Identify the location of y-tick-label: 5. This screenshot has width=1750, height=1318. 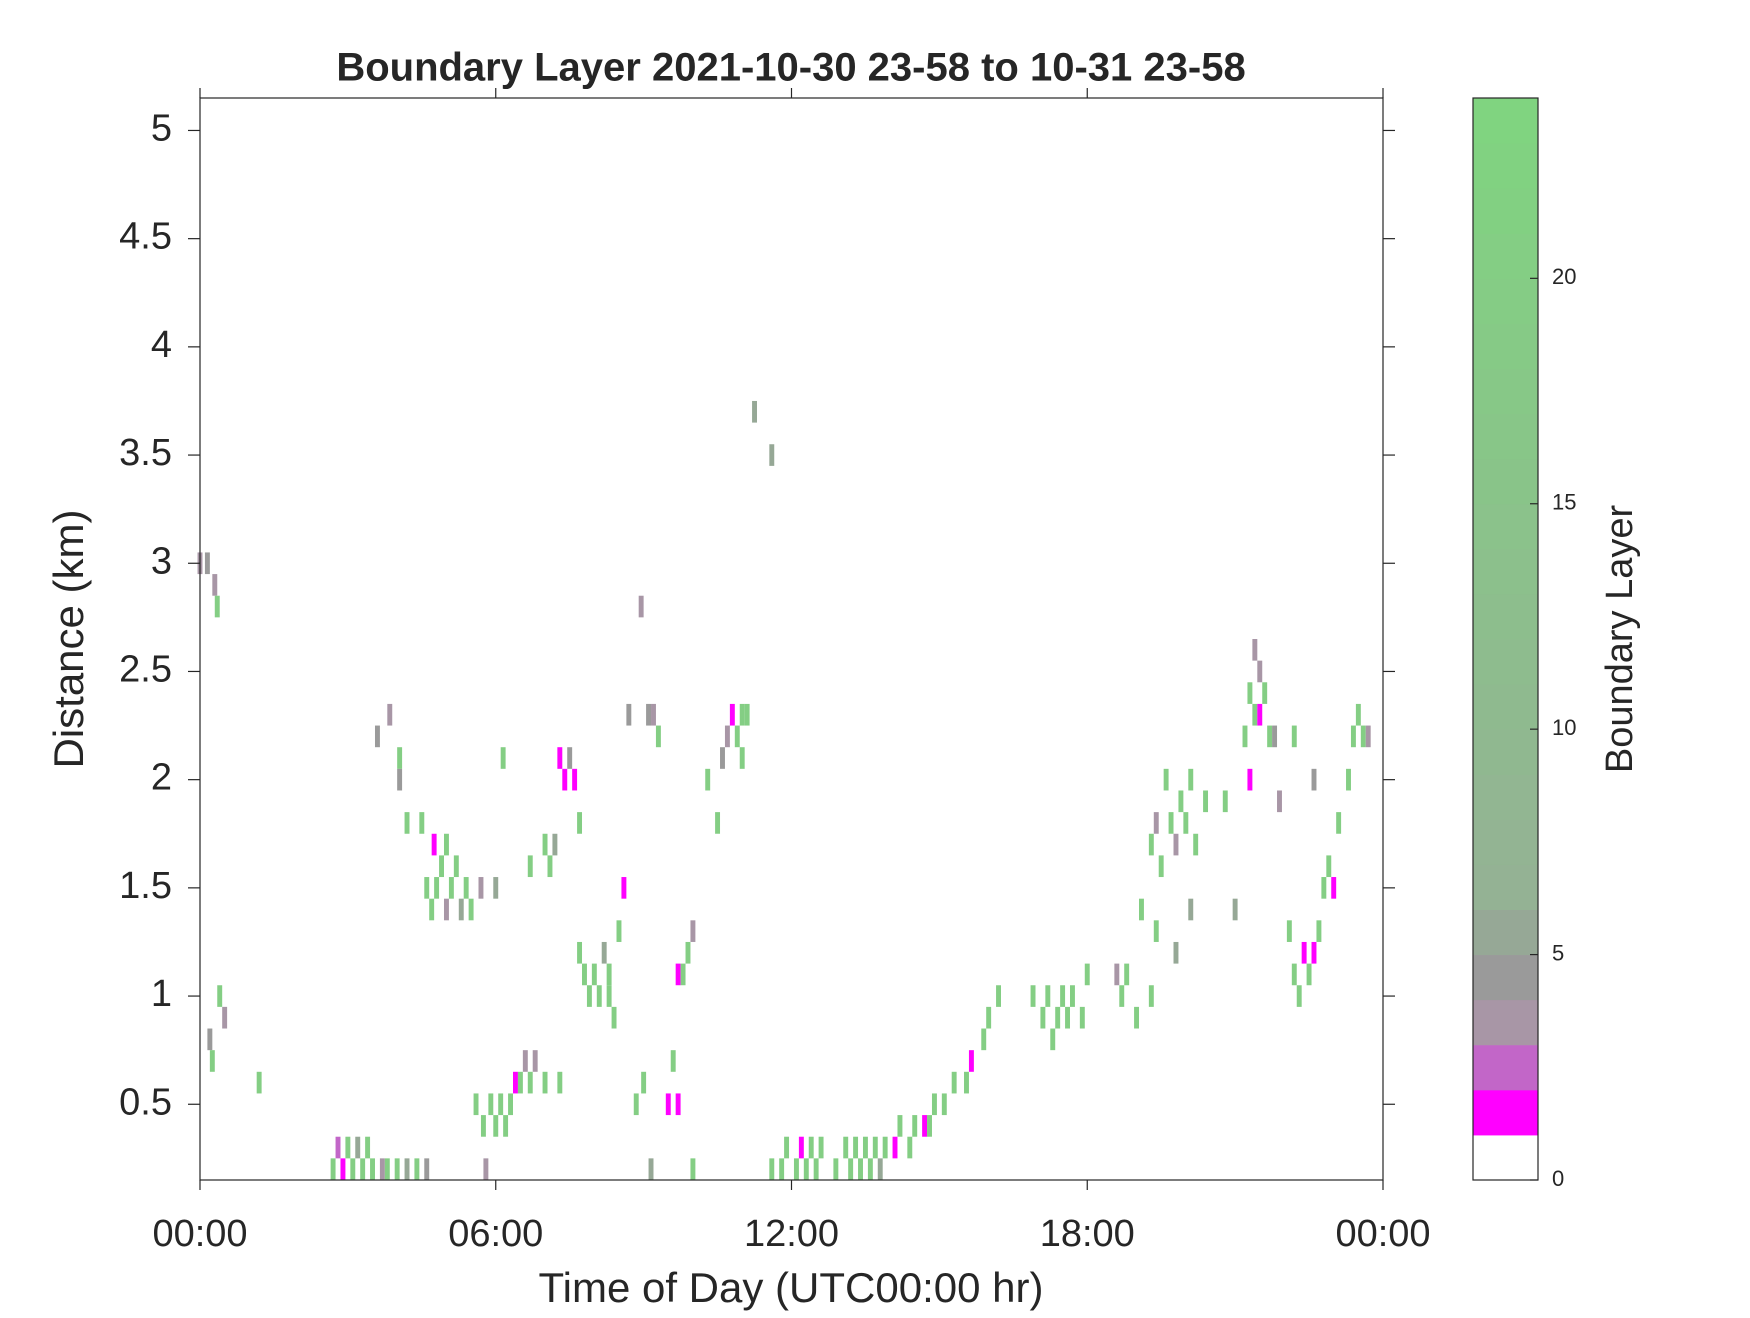
(161, 128).